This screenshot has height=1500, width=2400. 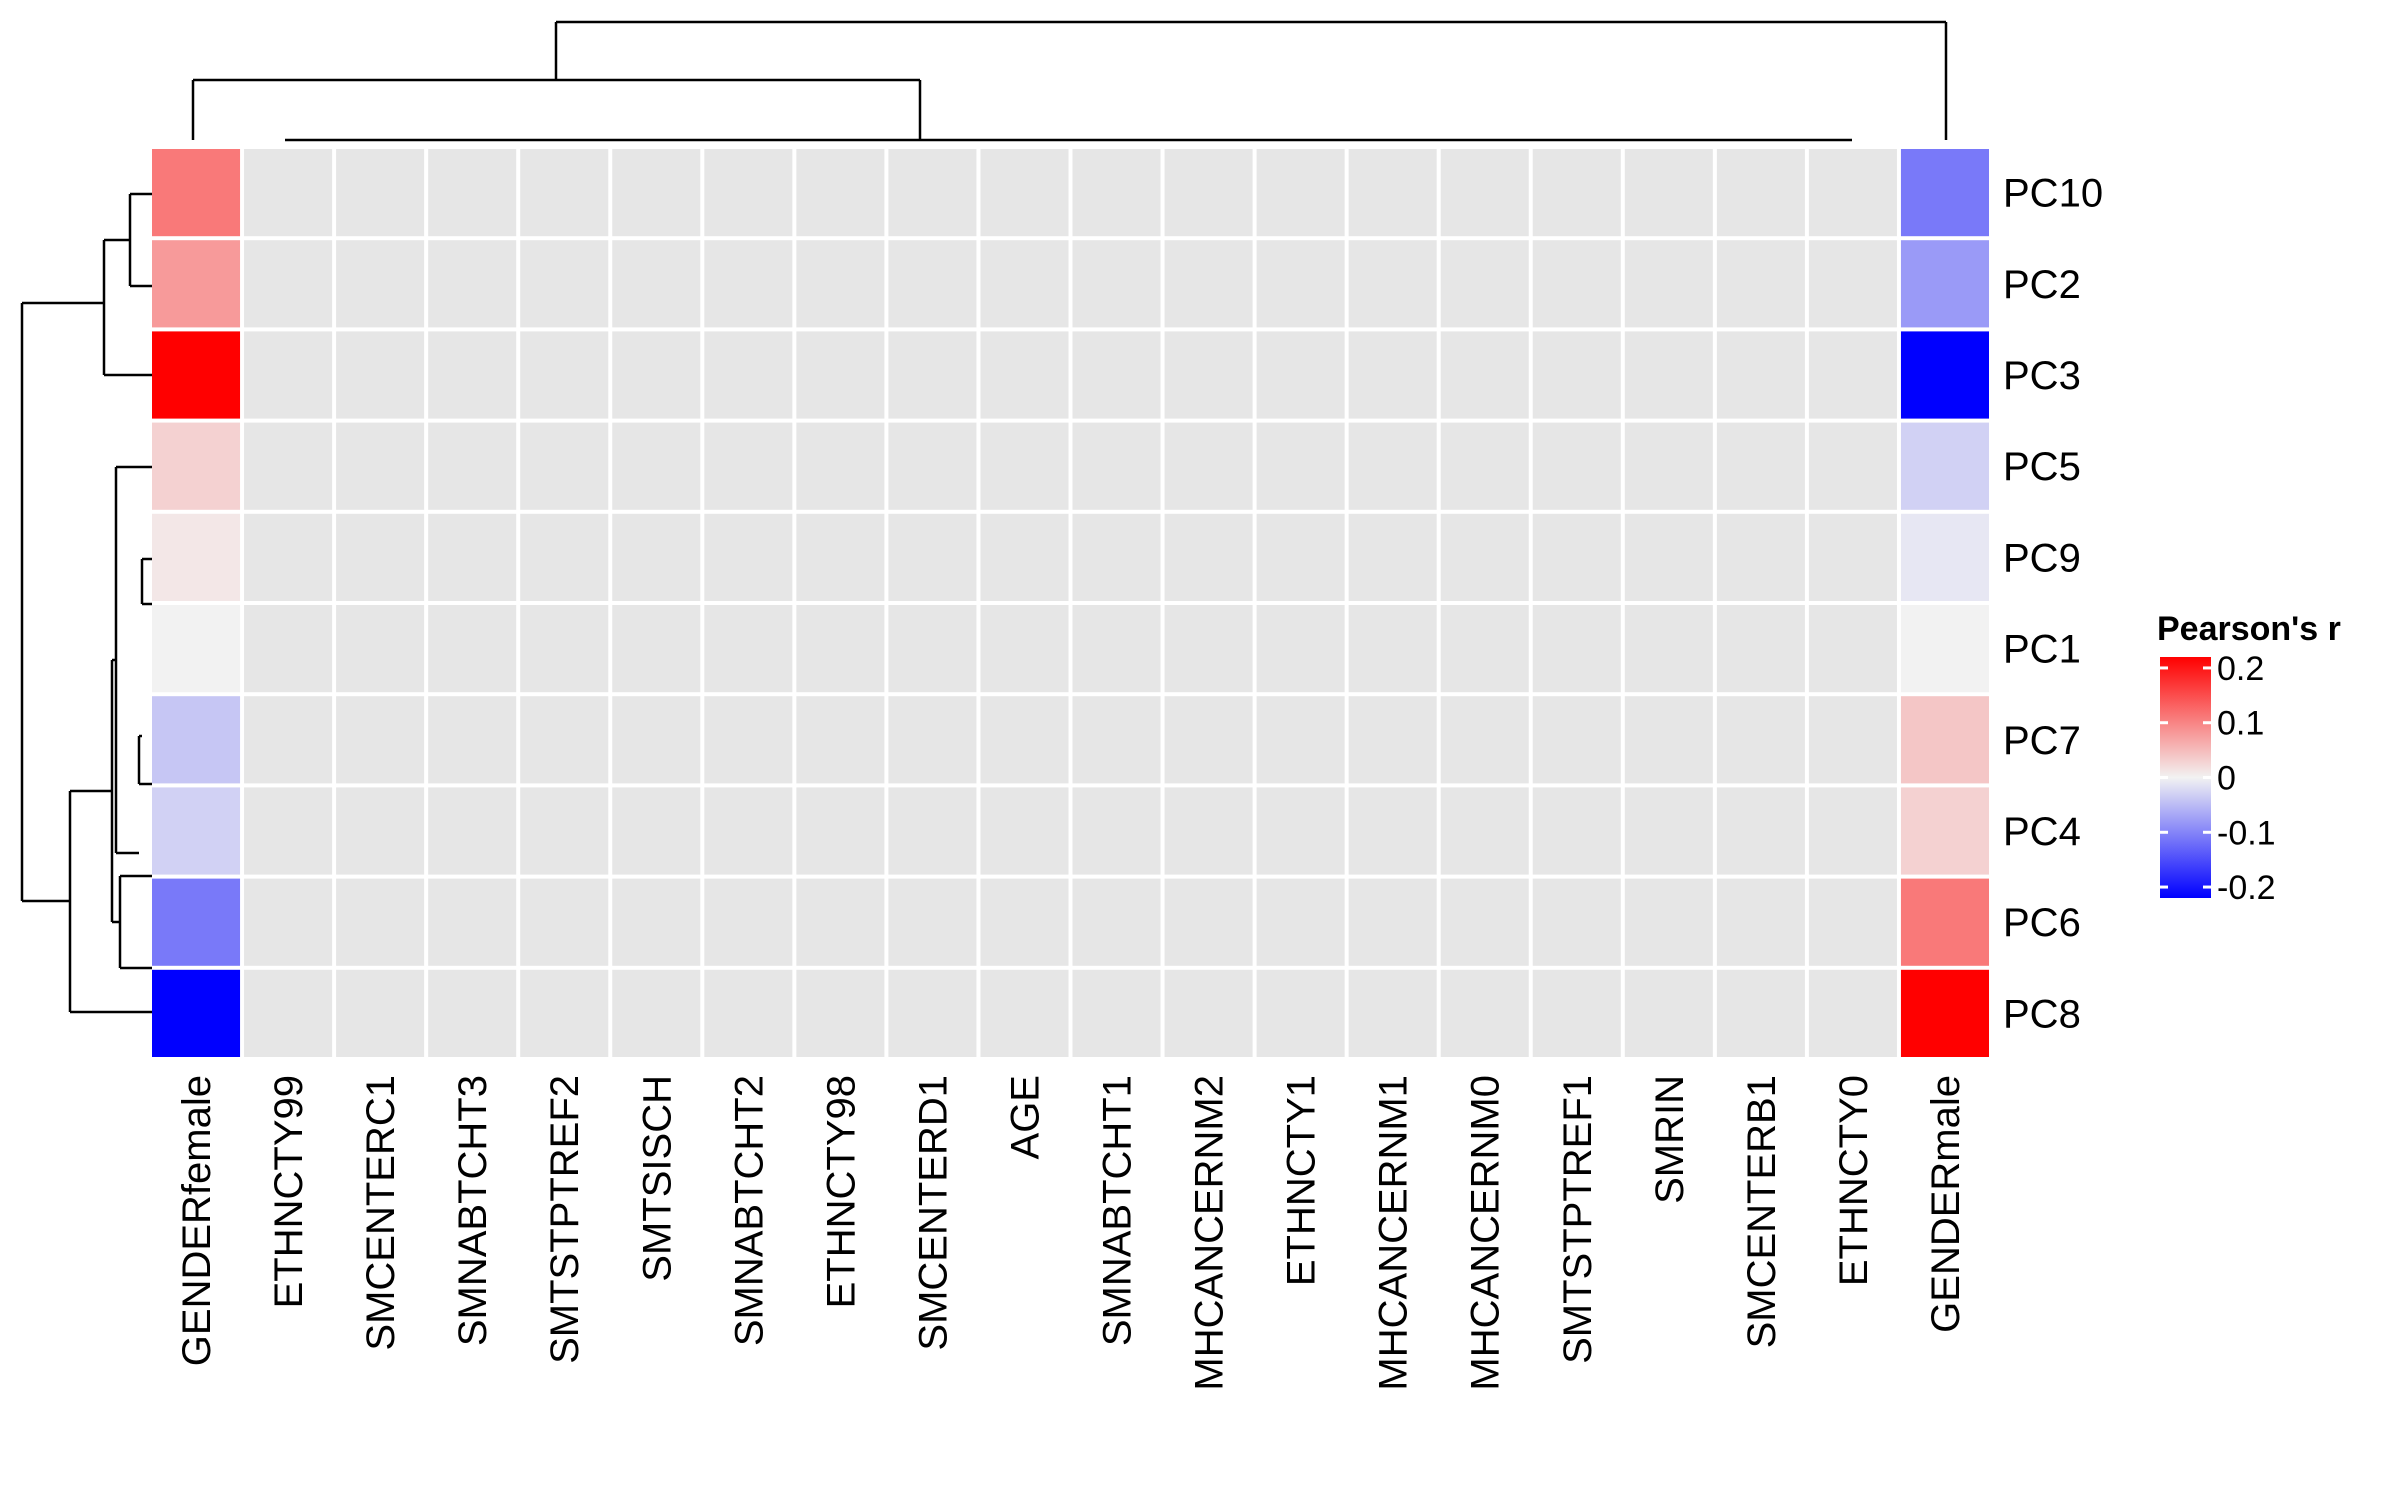 What do you see at coordinates (2240, 724) in the screenshot?
I see `legend-tick-label: 0.1` at bounding box center [2240, 724].